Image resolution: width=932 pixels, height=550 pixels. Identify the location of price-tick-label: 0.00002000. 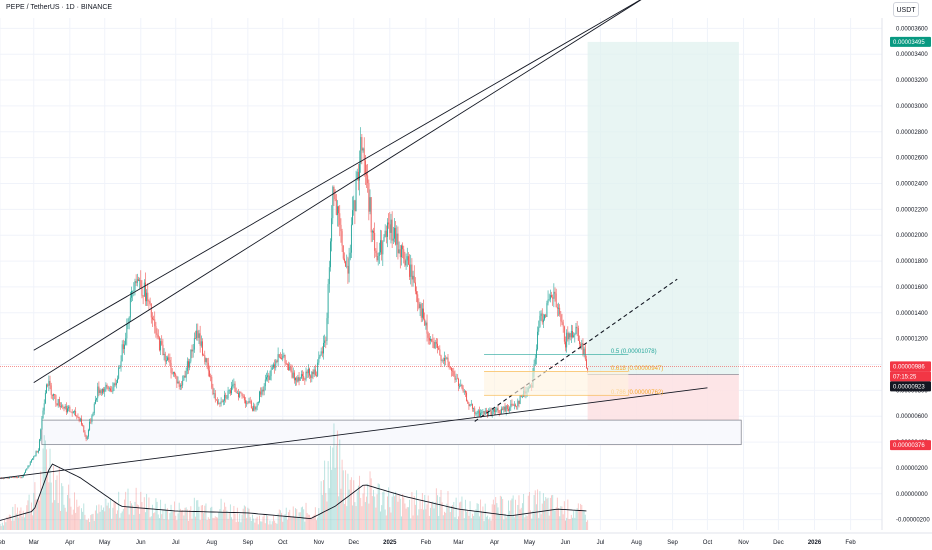
(912, 236).